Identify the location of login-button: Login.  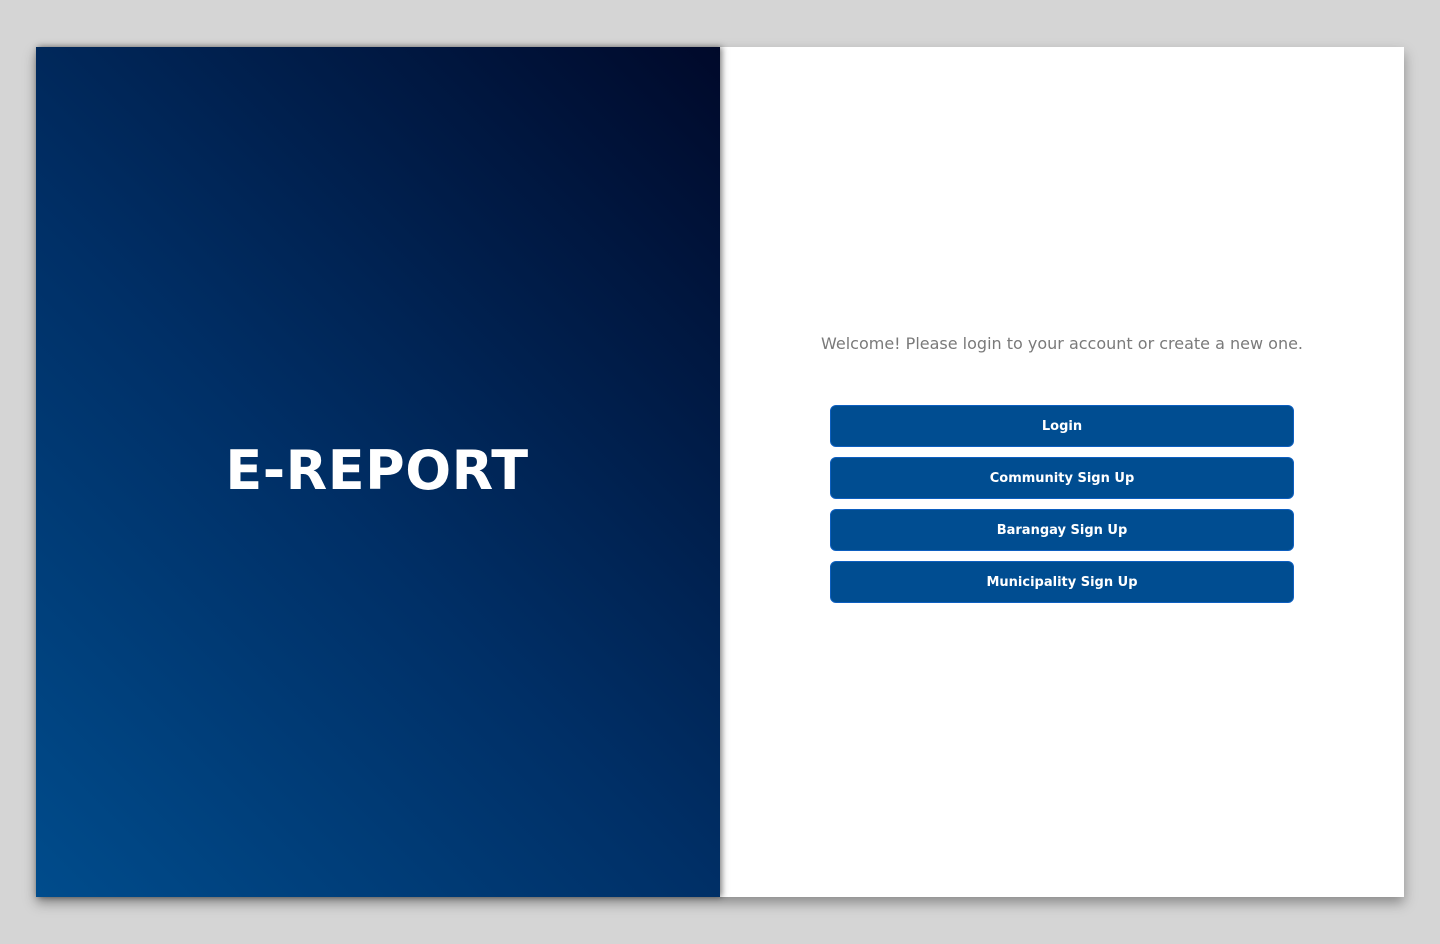
(1062, 426).